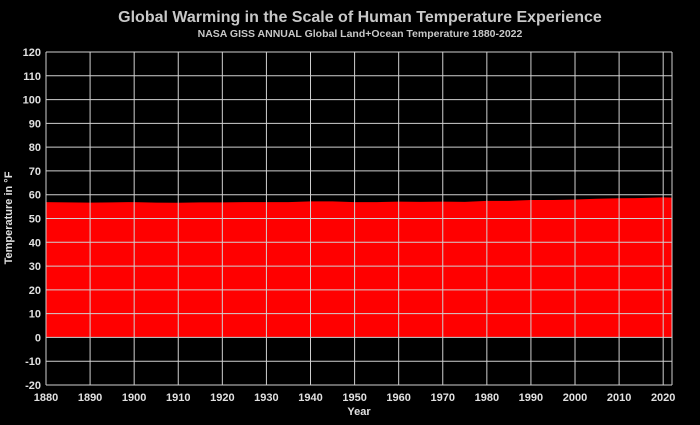 The width and height of the screenshot is (700, 425). What do you see at coordinates (35, 172) in the screenshot?
I see `y-tick-label: 70` at bounding box center [35, 172].